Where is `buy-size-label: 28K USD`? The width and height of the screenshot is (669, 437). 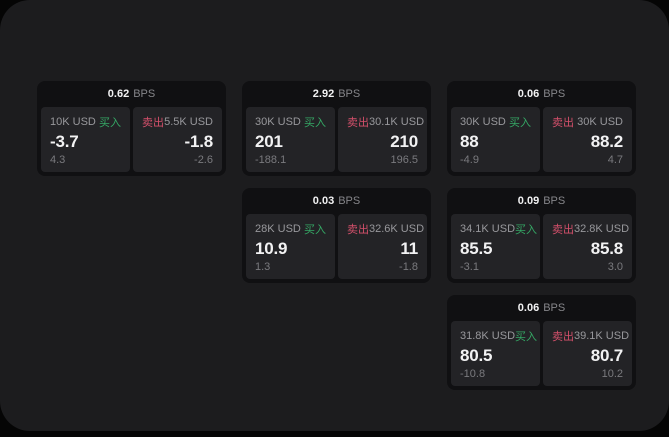 buy-size-label: 28K USD is located at coordinates (278, 229).